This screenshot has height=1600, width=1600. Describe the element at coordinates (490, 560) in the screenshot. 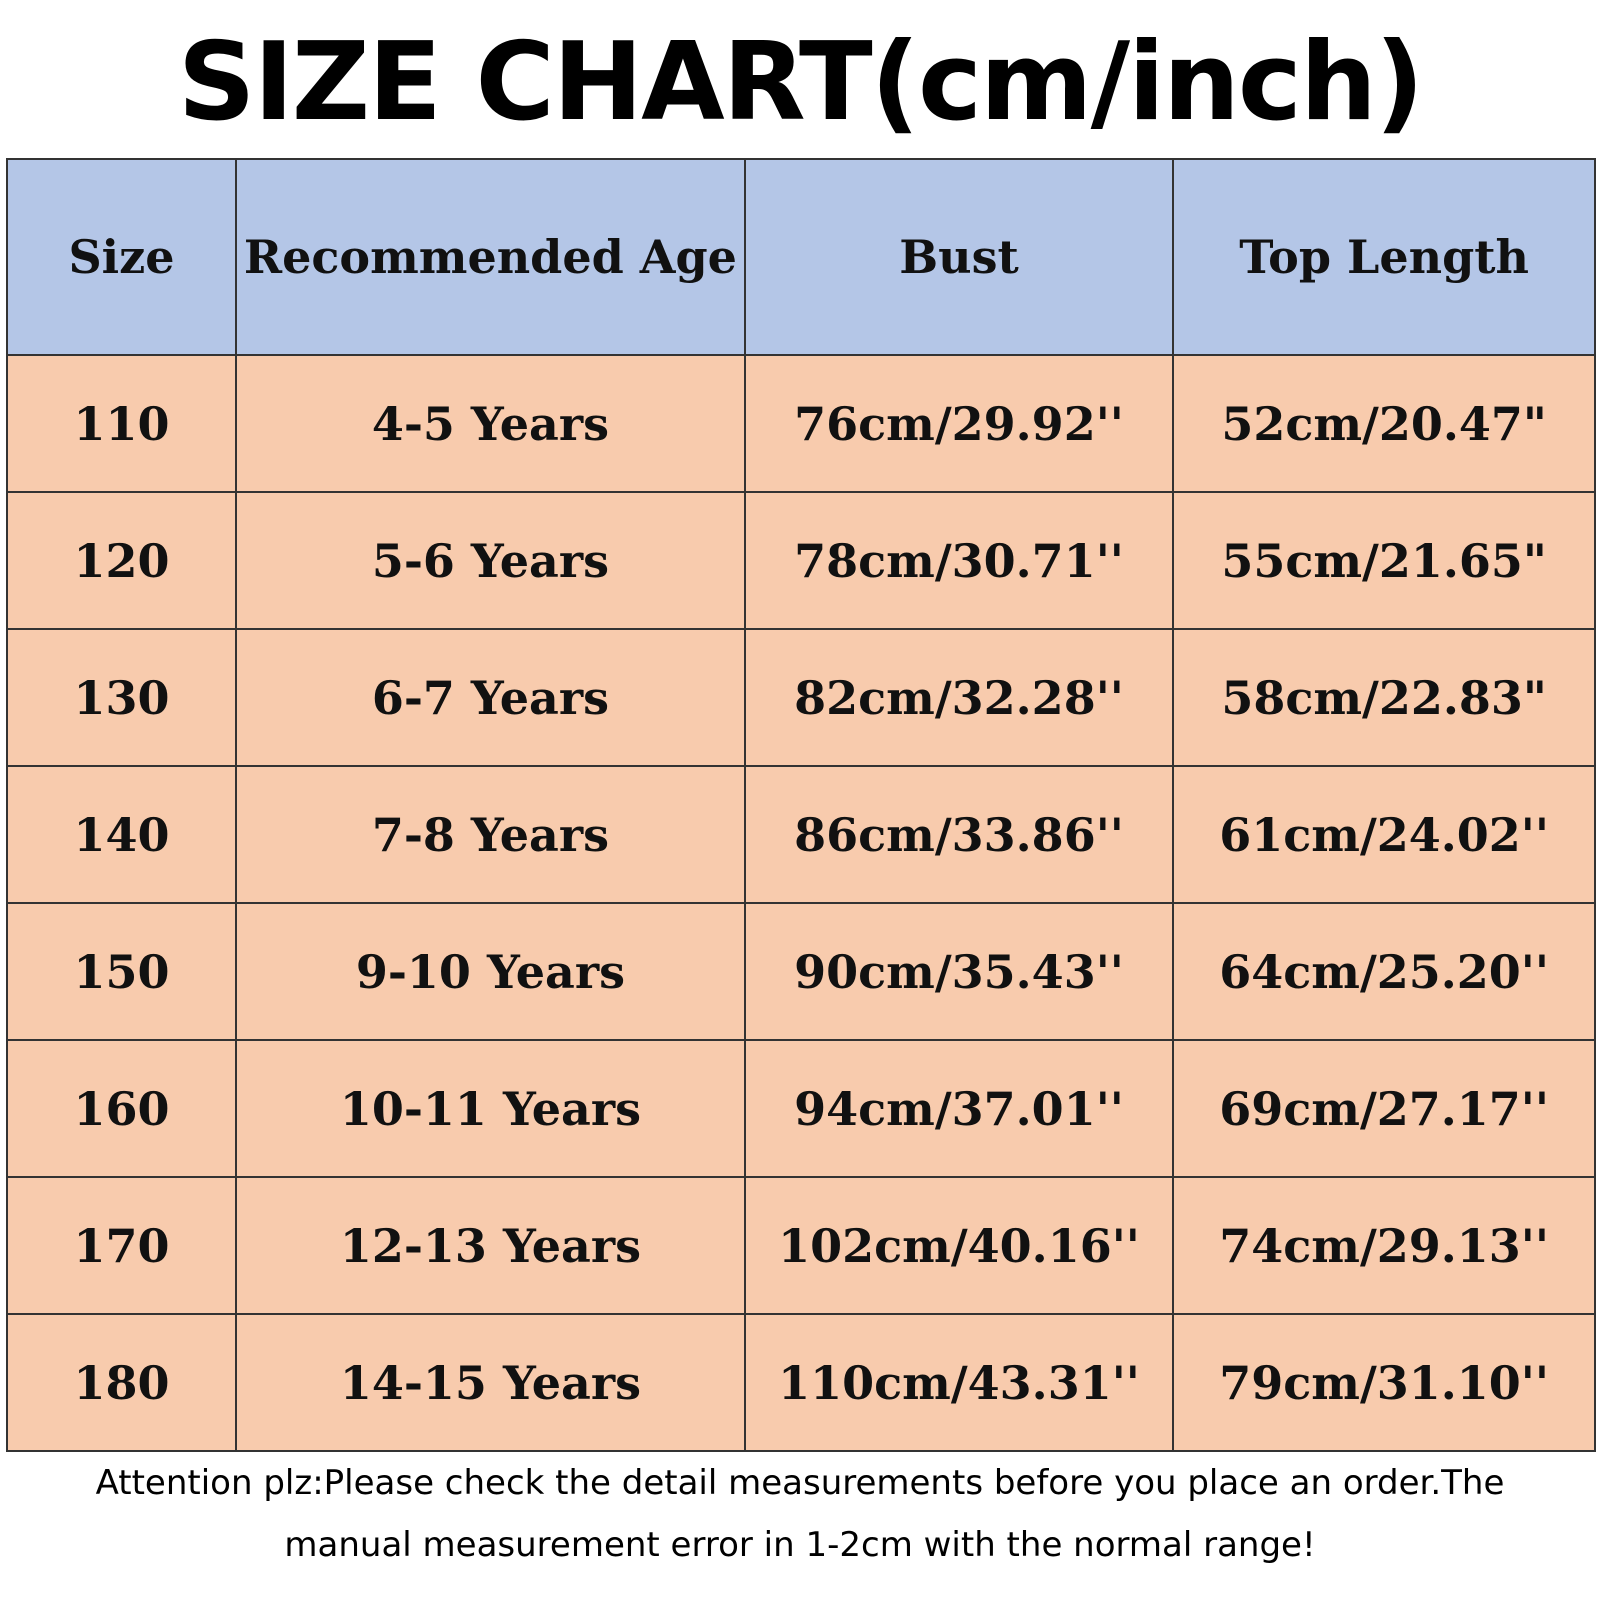

I see `table-cell: 5-6 Years` at that location.